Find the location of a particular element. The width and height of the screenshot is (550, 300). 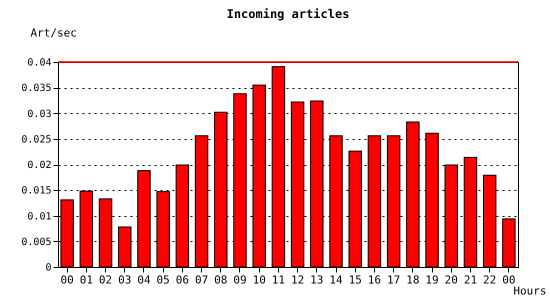

x-tick-label: 15 is located at coordinates (355, 280).